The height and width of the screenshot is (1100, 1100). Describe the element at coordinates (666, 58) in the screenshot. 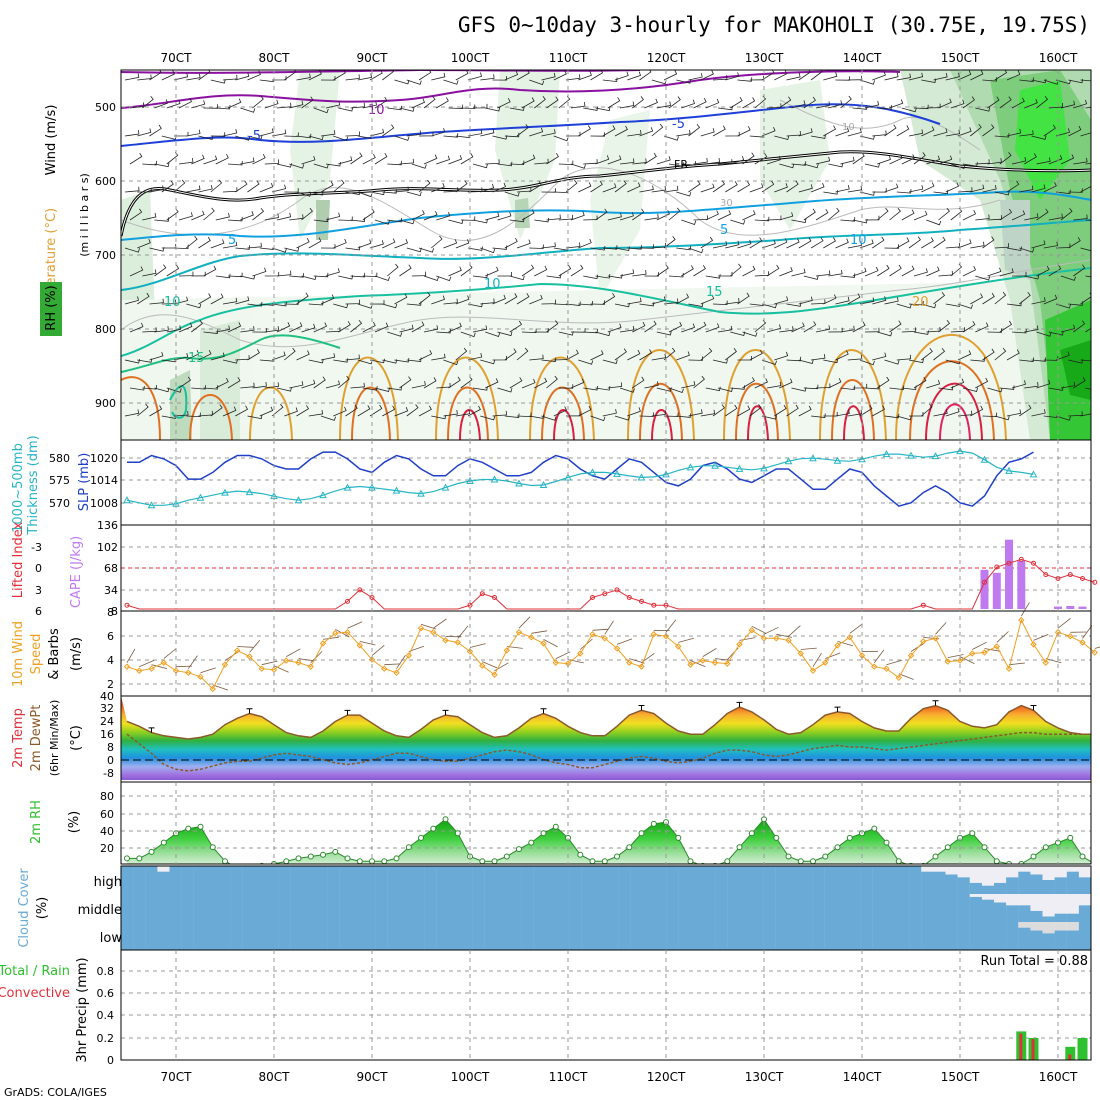

I see `x-tick-top: 120CT` at that location.